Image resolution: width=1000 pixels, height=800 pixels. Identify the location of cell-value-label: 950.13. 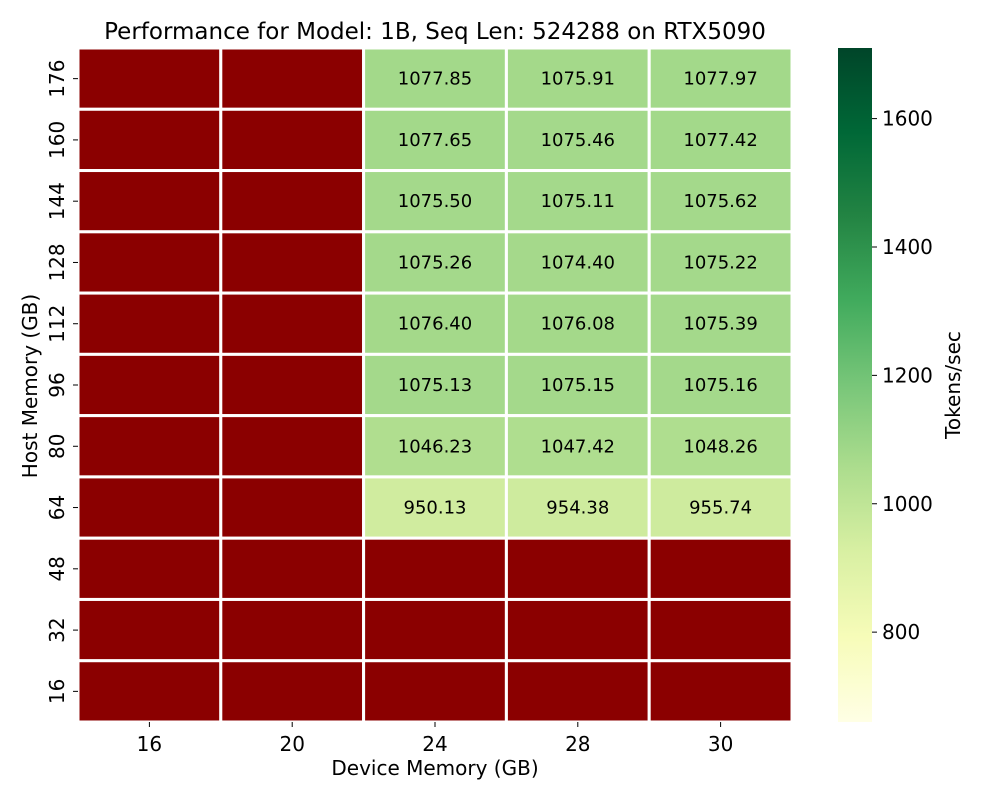
(435, 508).